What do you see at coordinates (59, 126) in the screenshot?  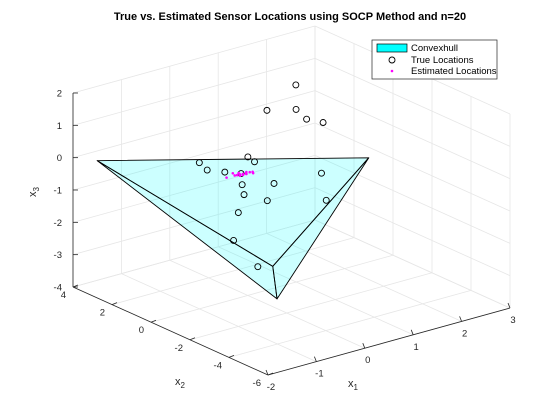 I see `z-tick-label: 1` at bounding box center [59, 126].